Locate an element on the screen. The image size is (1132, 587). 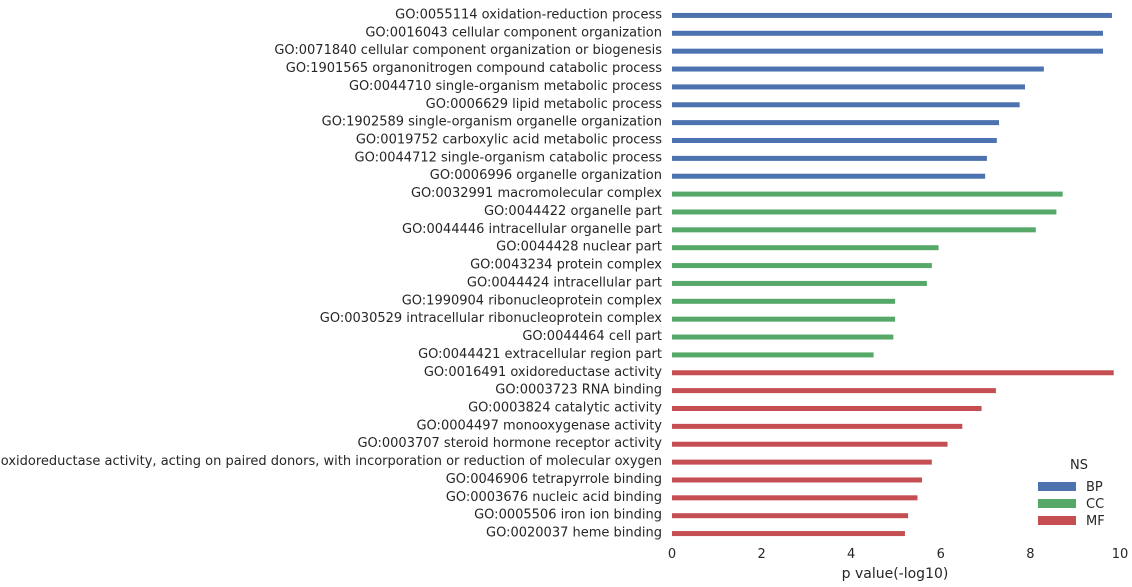
category-label: GO:0004497 monooxygenase activity is located at coordinates (539, 425).